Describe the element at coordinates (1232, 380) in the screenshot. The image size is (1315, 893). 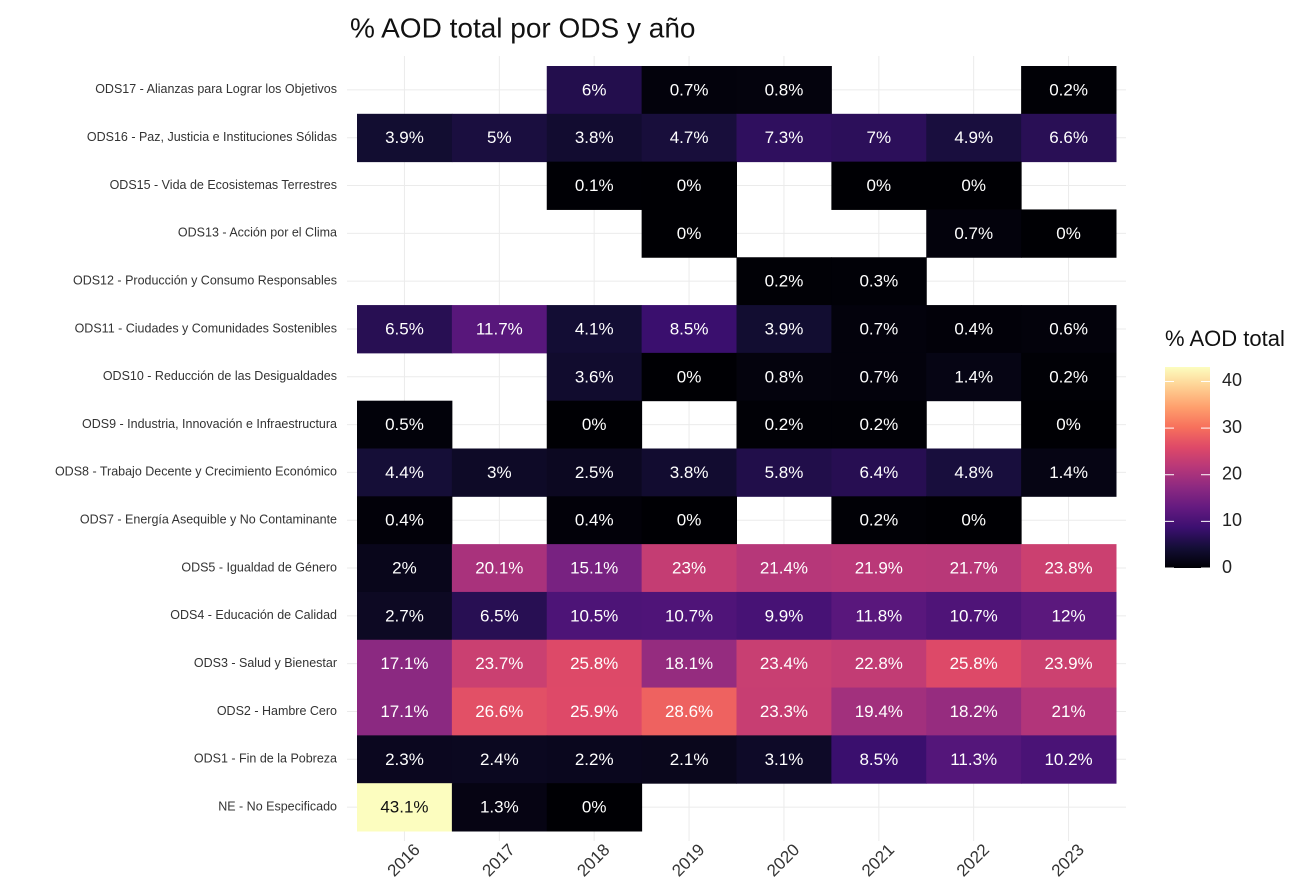
I see `legend-tick-label: 40` at that location.